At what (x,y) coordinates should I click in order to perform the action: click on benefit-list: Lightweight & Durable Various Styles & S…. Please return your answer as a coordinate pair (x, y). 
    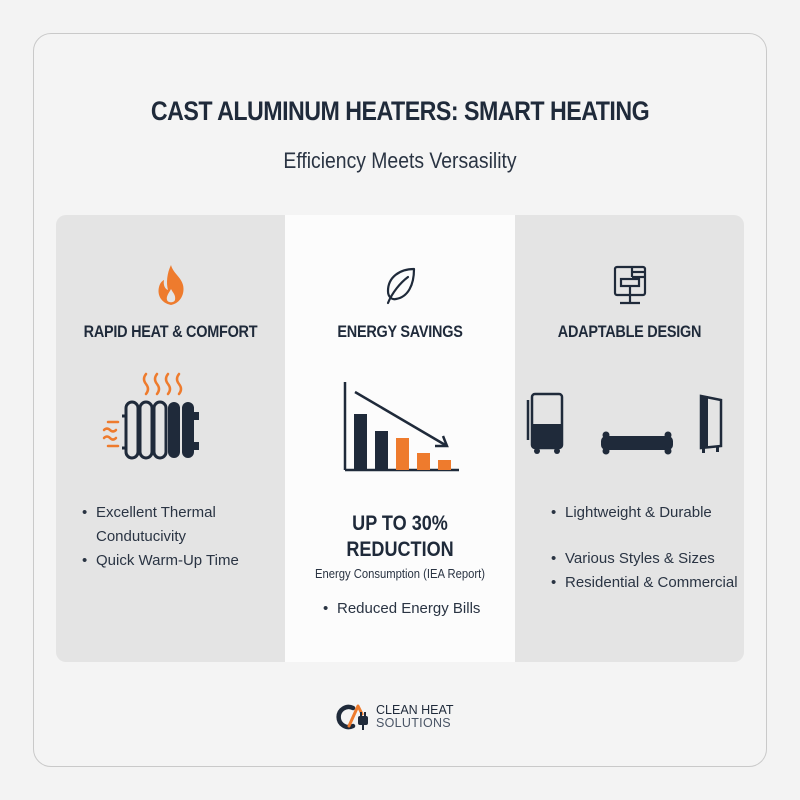
    Looking at the image, I should click on (646, 548).